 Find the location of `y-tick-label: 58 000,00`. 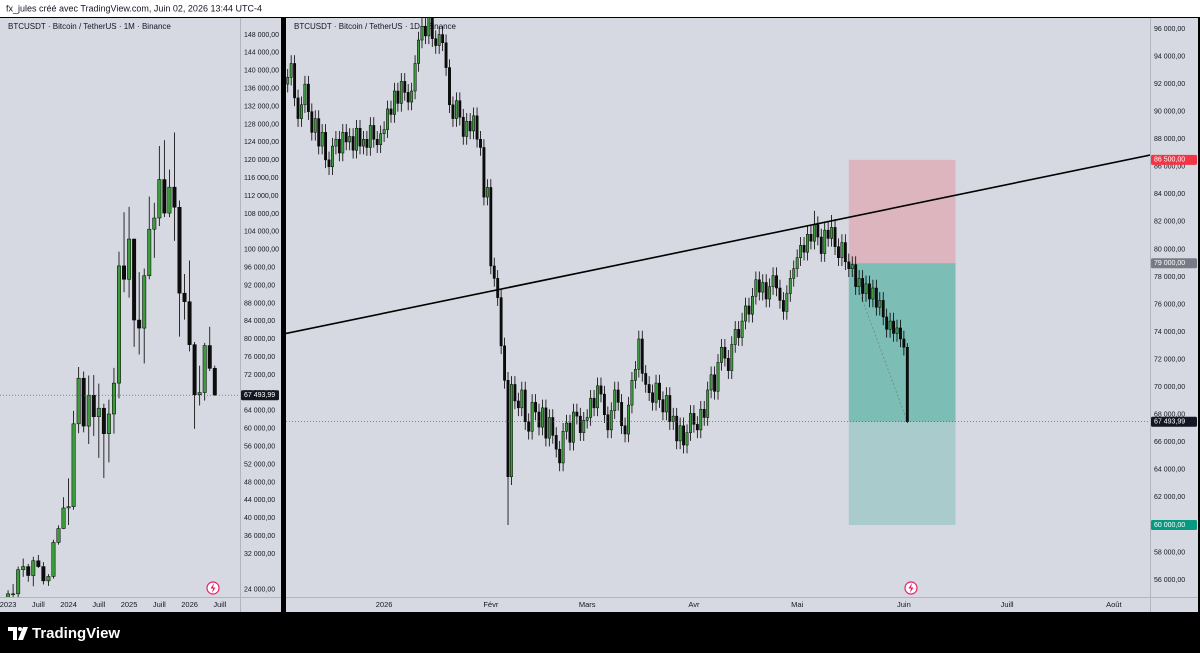

y-tick-label: 58 000,00 is located at coordinates (1169, 552).